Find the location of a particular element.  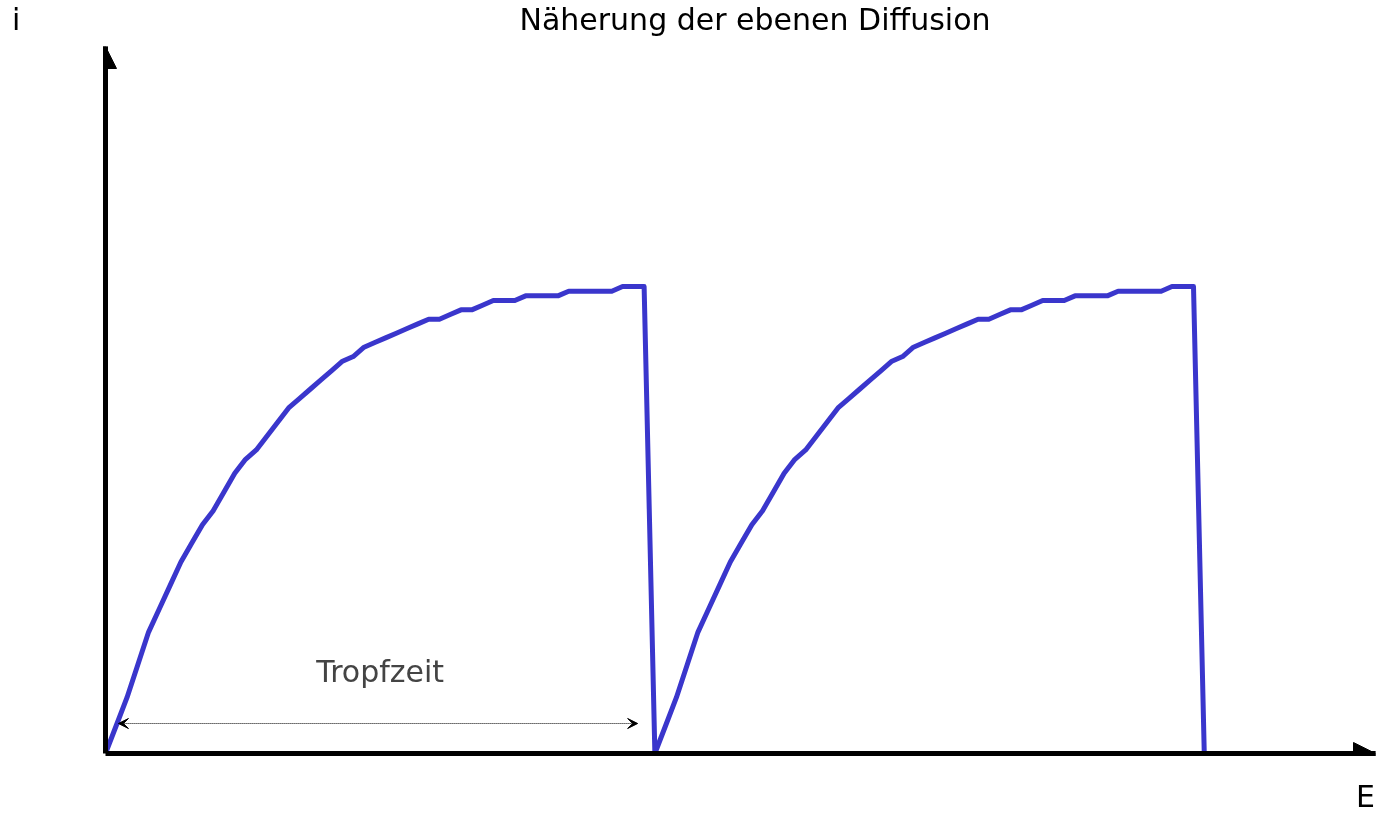

title: Näherung der ebenen Diffusion is located at coordinates (755, 20).